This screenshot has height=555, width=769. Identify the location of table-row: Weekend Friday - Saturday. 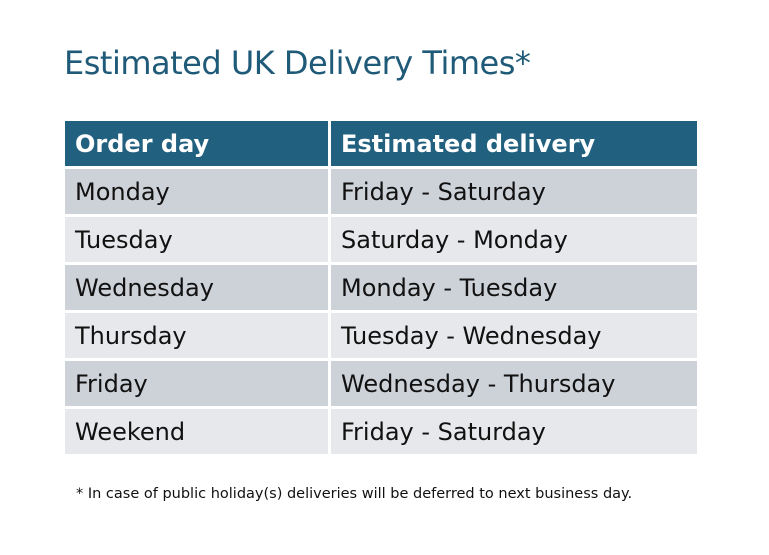
(381, 431).